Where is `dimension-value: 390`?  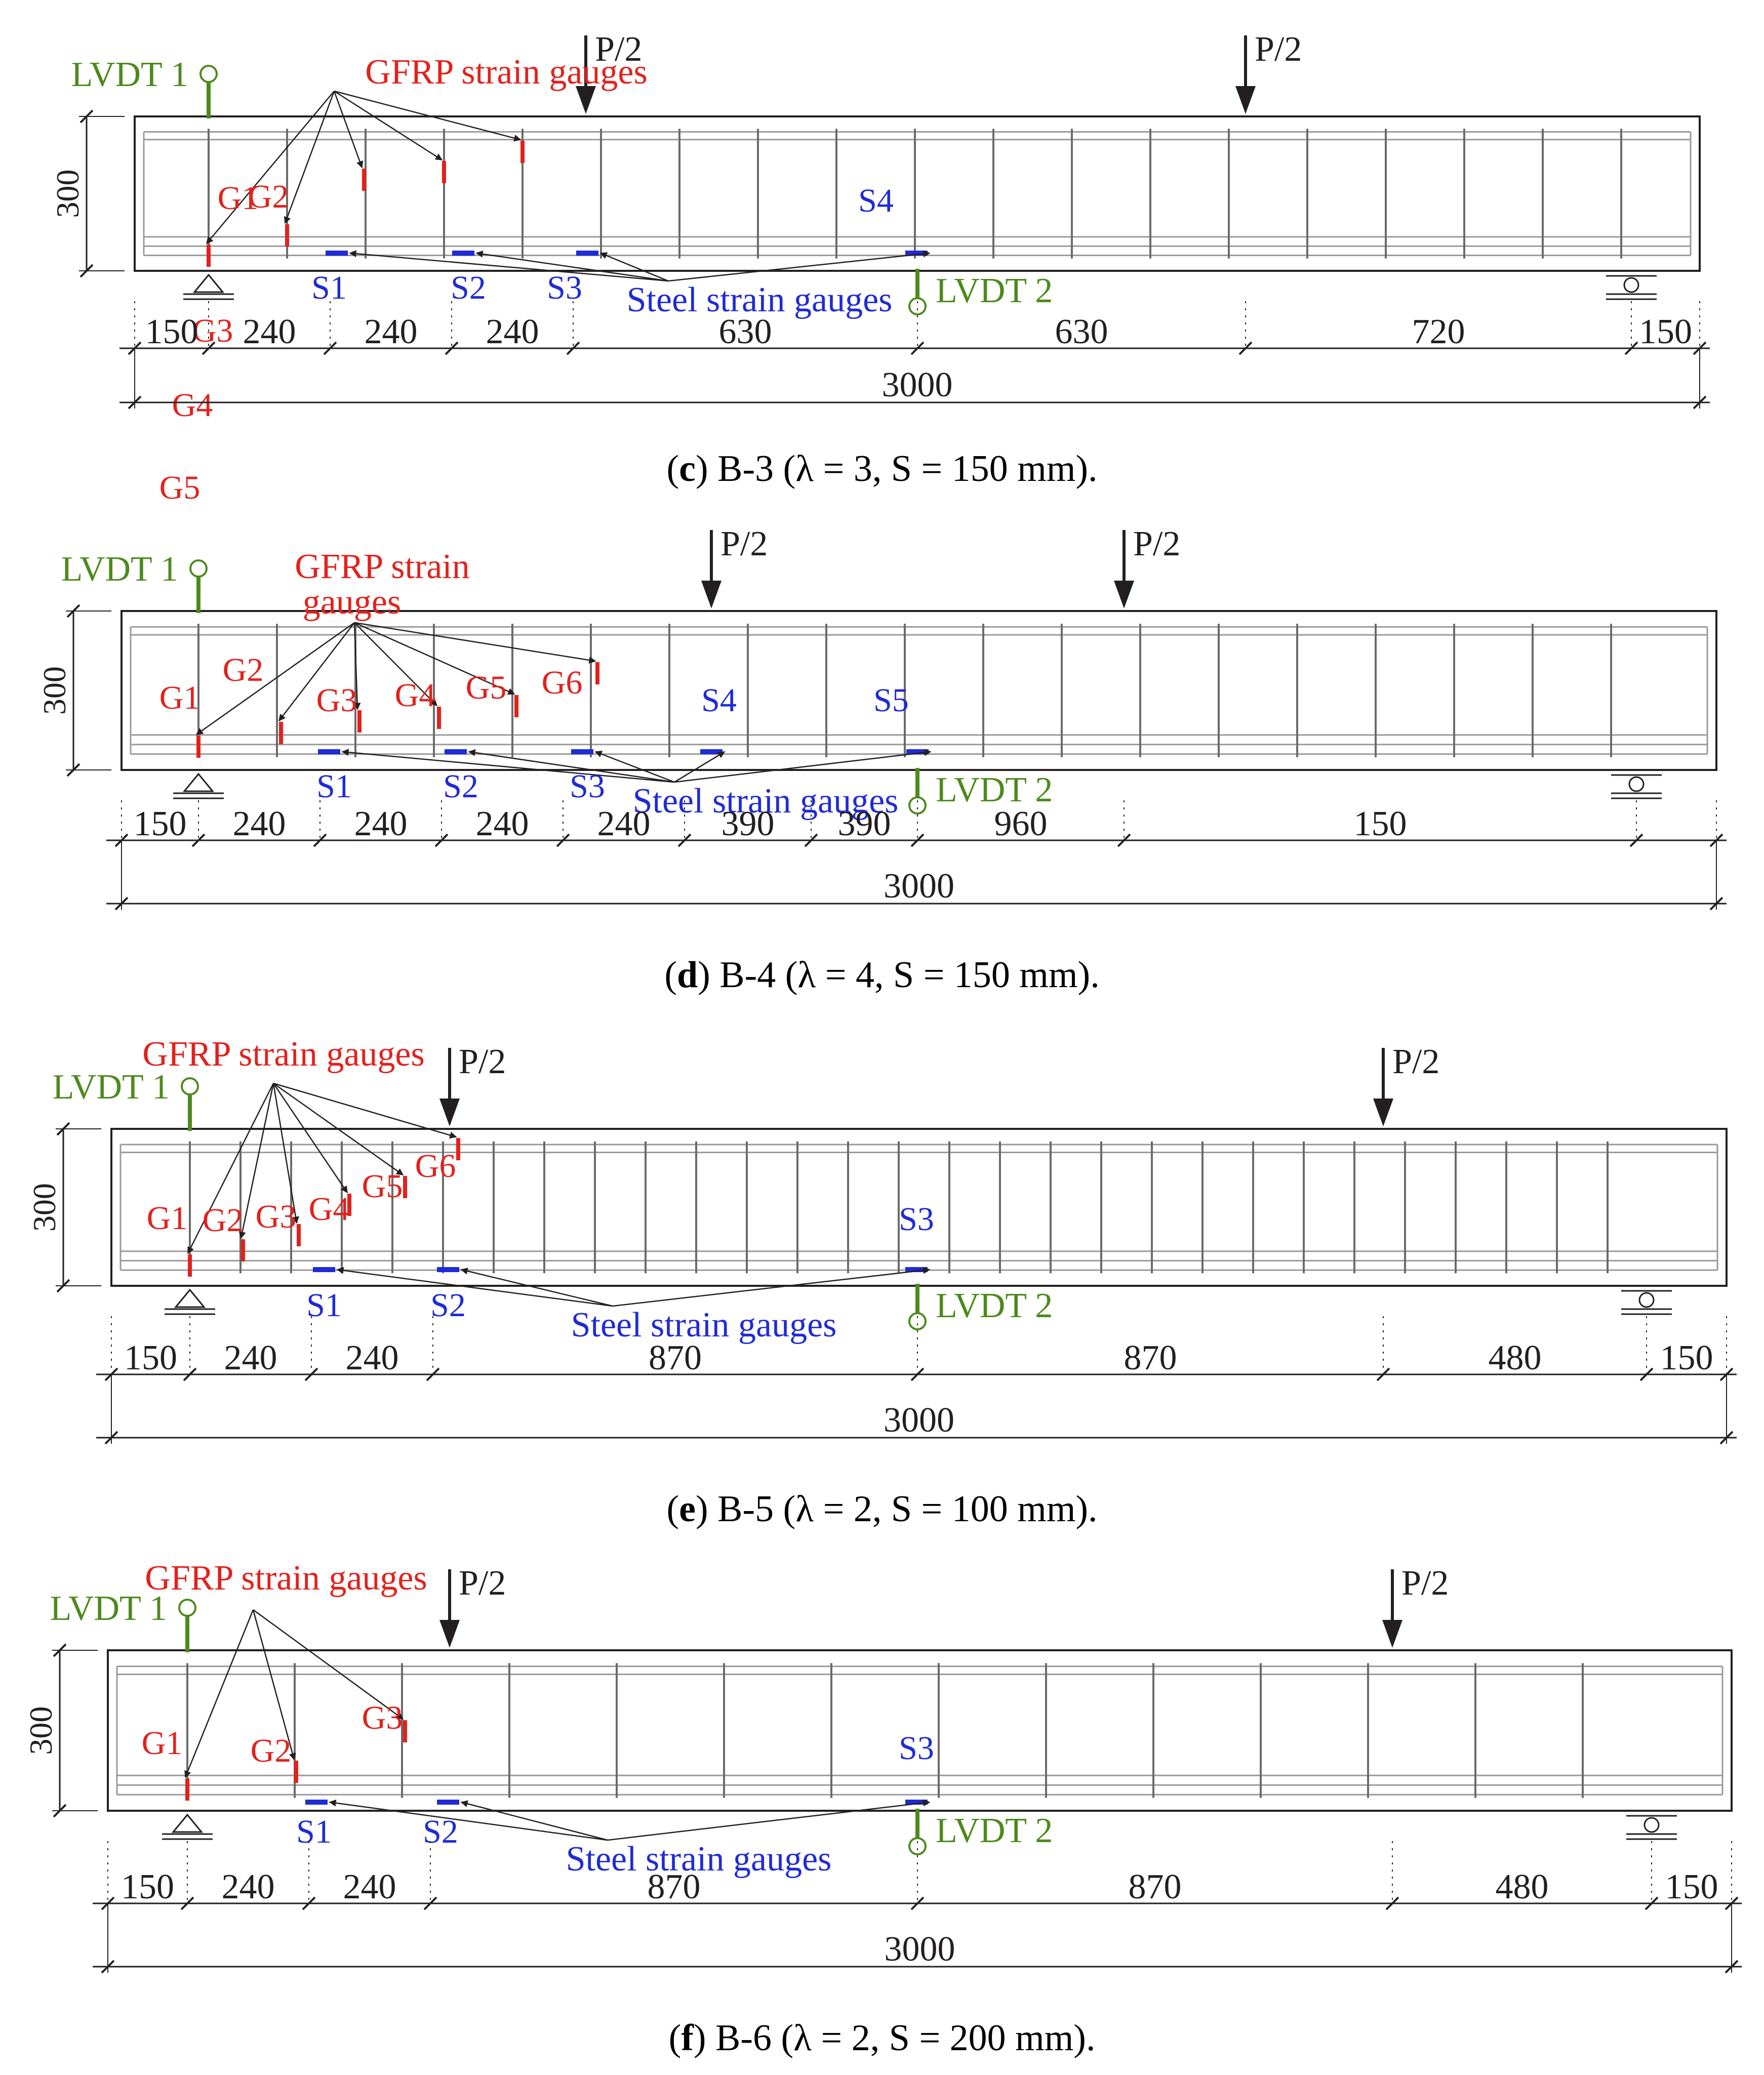
dimension-value: 390 is located at coordinates (748, 823).